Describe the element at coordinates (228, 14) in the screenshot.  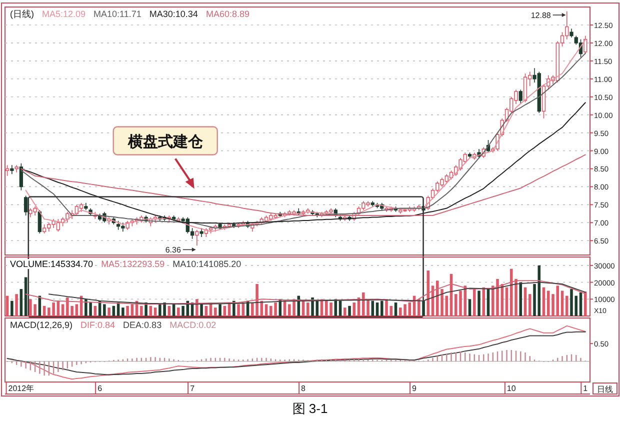
I see `text: MA60:8.89` at that location.